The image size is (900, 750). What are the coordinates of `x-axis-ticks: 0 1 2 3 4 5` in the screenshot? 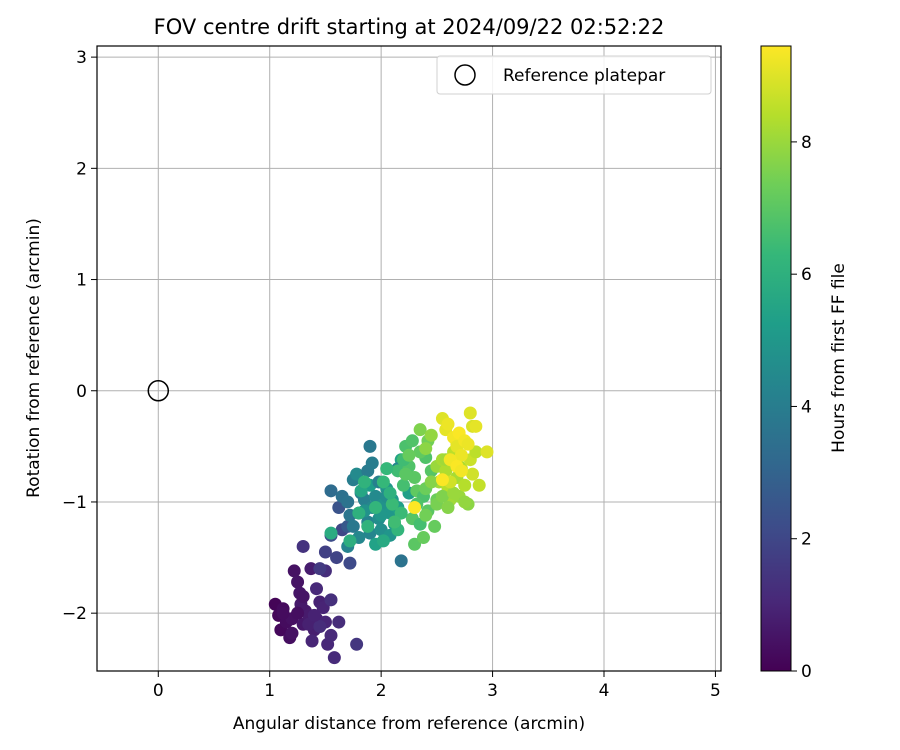 It's located at (437, 686).